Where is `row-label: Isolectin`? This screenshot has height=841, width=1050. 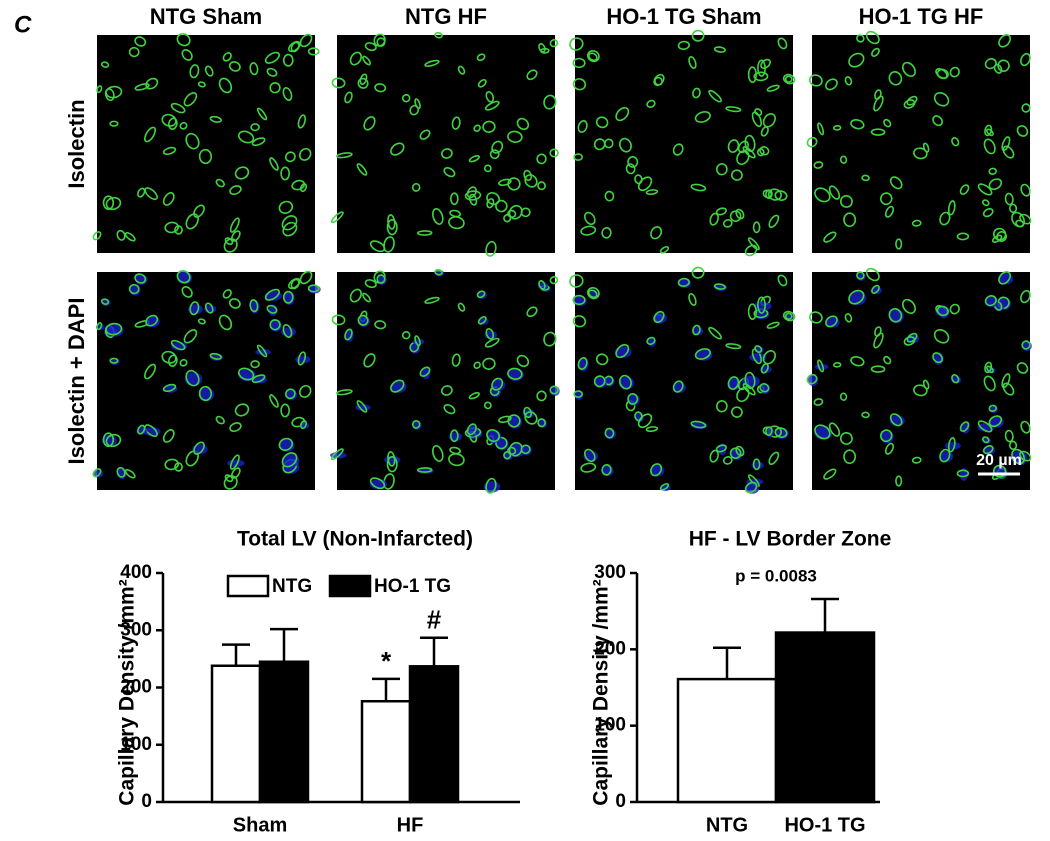
row-label: Isolectin is located at coordinates (76, 143).